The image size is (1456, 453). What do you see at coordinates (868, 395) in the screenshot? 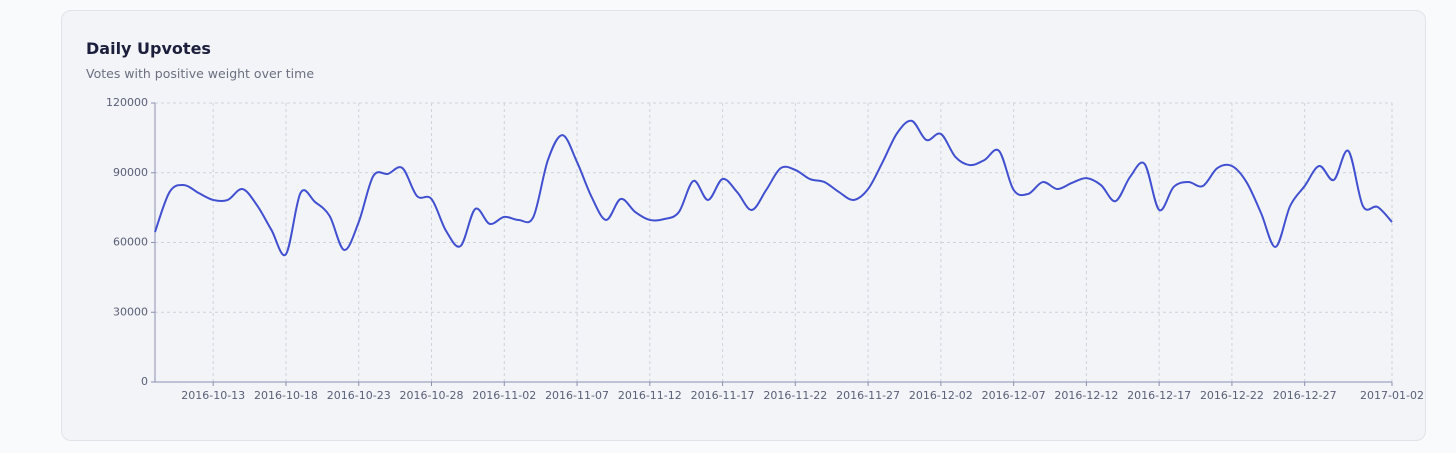
I see `x-tick-label: 2016-11-27` at bounding box center [868, 395].